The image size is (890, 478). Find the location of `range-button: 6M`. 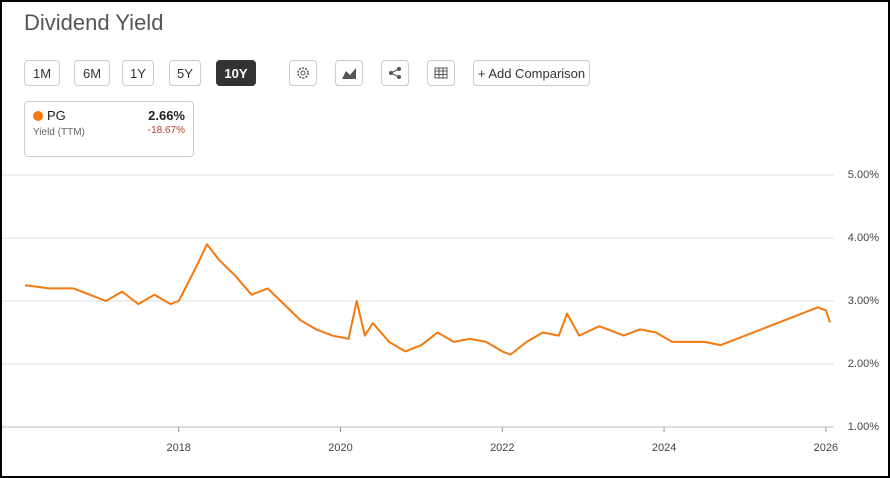

range-button: 6M is located at coordinates (92, 73).